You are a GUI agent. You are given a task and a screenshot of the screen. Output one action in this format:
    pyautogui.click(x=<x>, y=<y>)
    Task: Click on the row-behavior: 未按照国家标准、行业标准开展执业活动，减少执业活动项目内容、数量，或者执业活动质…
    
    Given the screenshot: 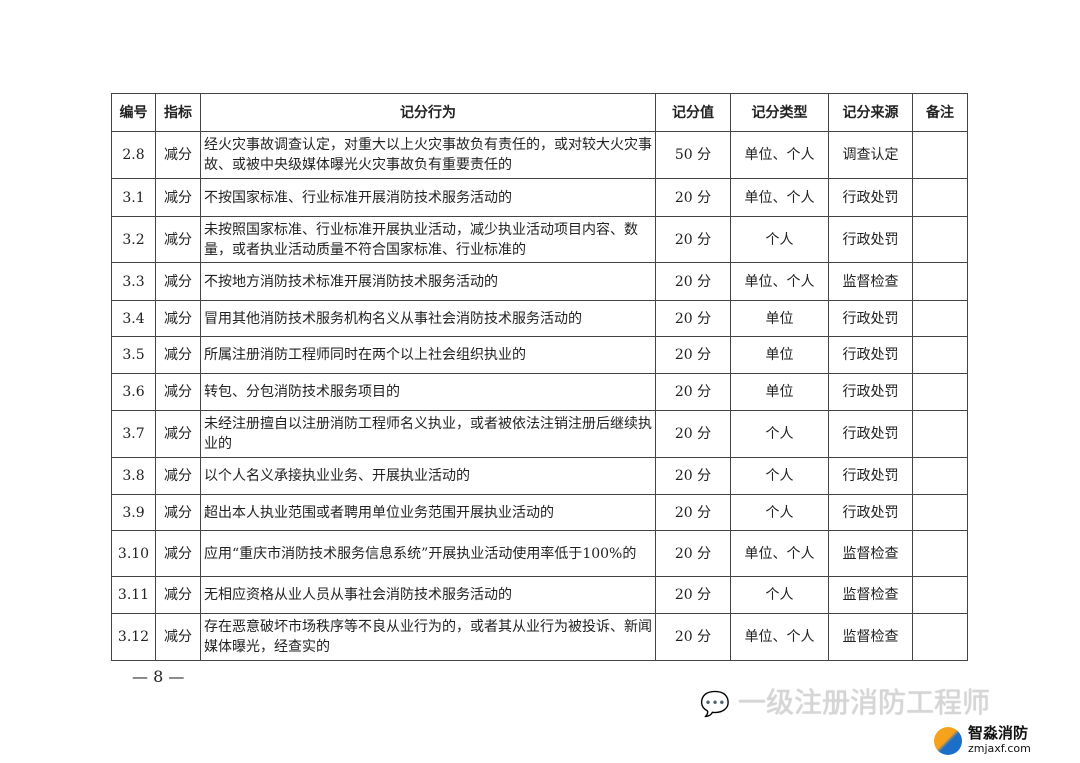 What is the action you would take?
    pyautogui.click(x=428, y=239)
    